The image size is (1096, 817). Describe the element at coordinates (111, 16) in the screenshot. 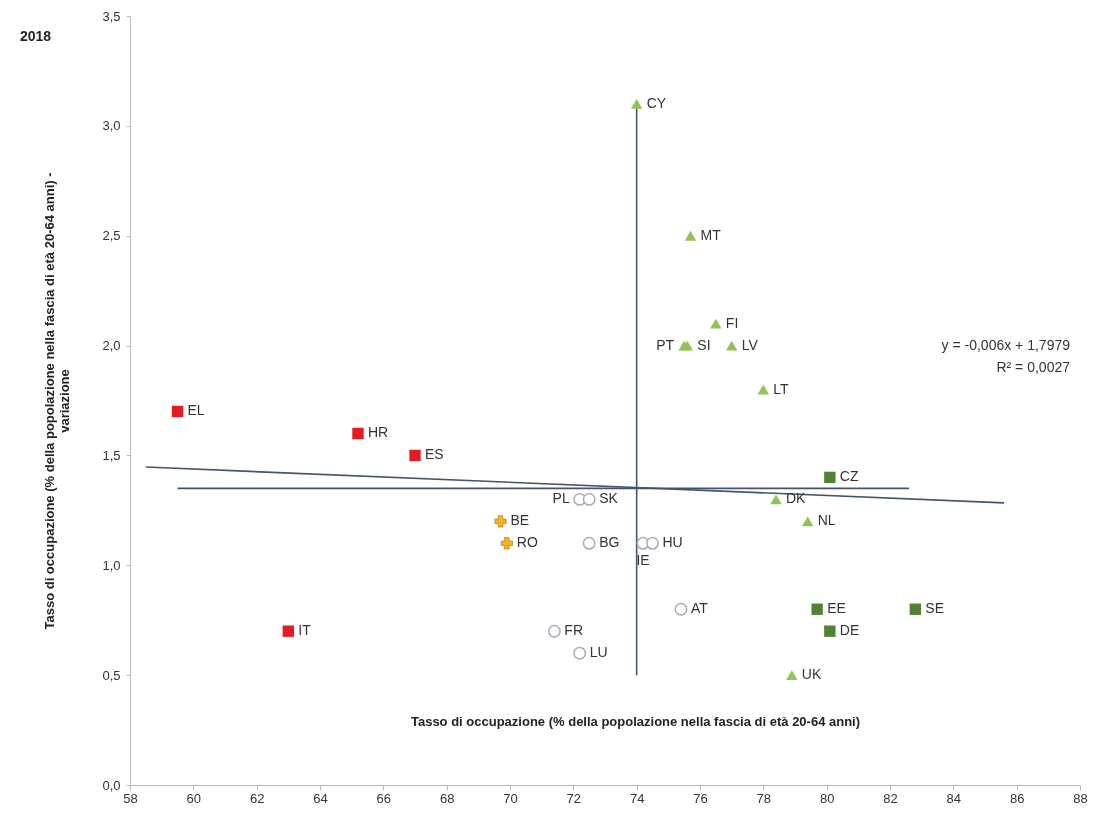

I see `y-tick-label: 3,5` at that location.